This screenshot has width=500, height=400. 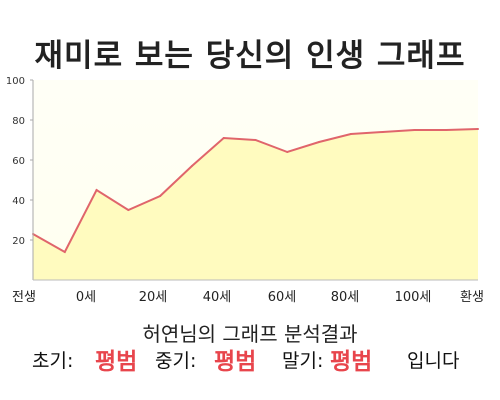 What do you see at coordinates (18, 201) in the screenshot?
I see `y-tick-label: 40` at bounding box center [18, 201].